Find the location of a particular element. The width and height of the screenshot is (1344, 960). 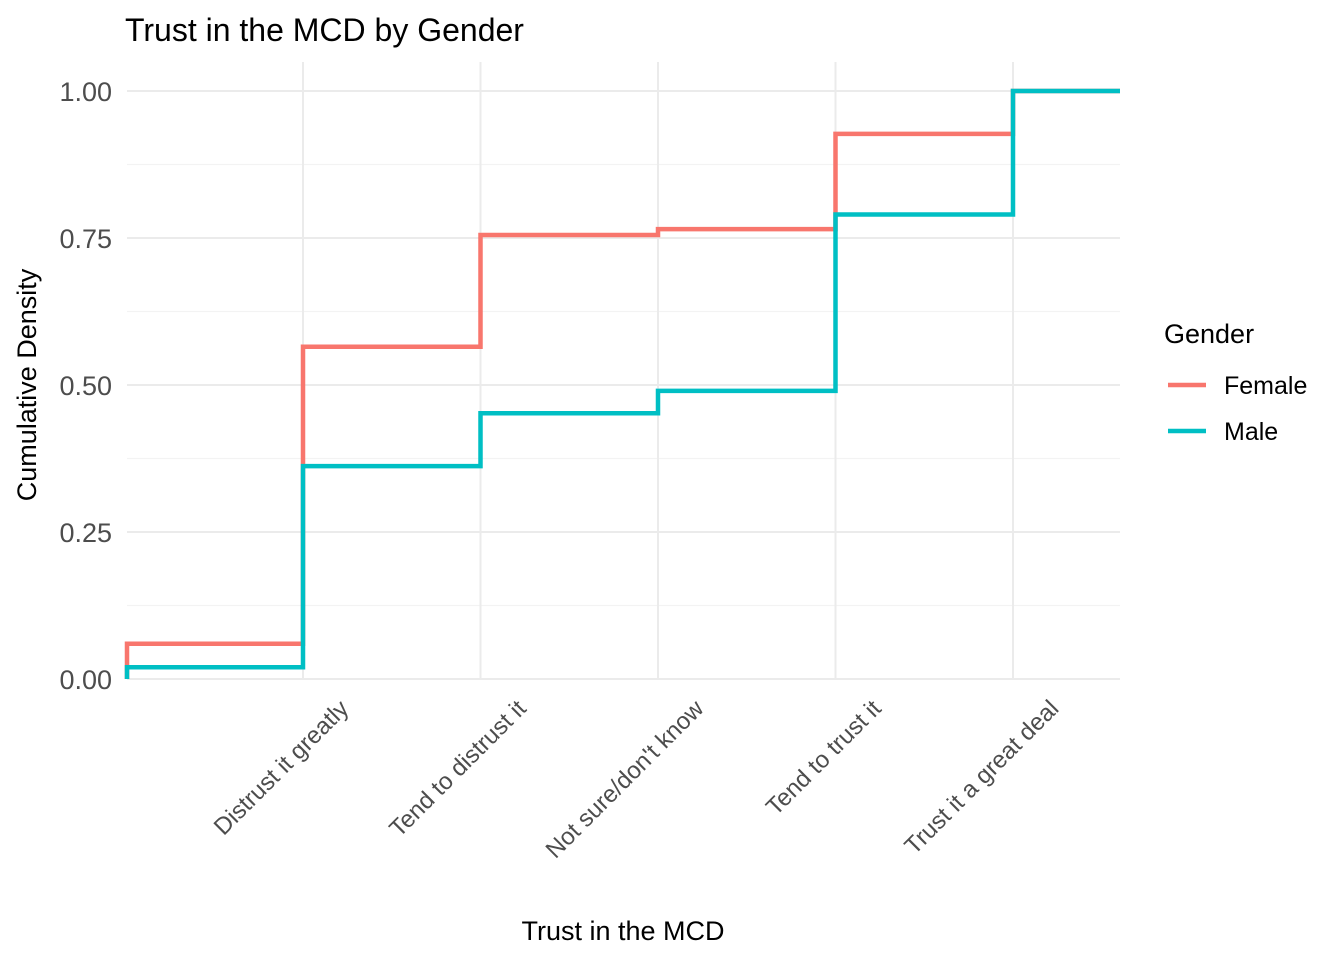

legend: Gender Female Male is located at coordinates (1235, 382).